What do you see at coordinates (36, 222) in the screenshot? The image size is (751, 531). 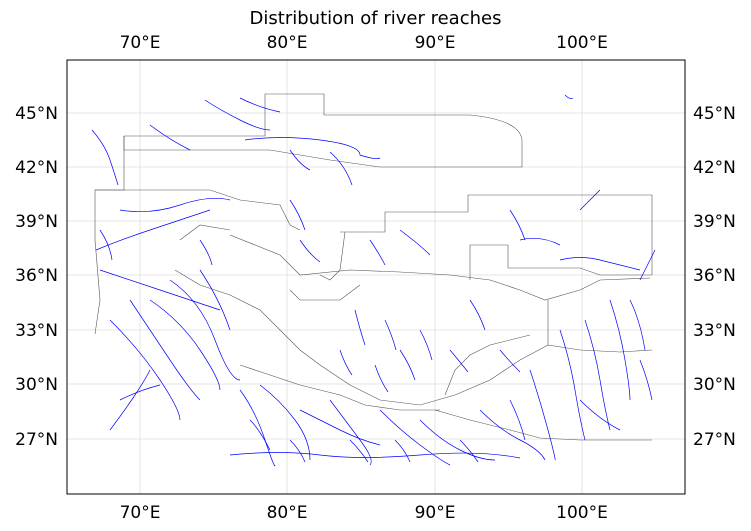 I see `left-lat-tick-39: 39°N` at bounding box center [36, 222].